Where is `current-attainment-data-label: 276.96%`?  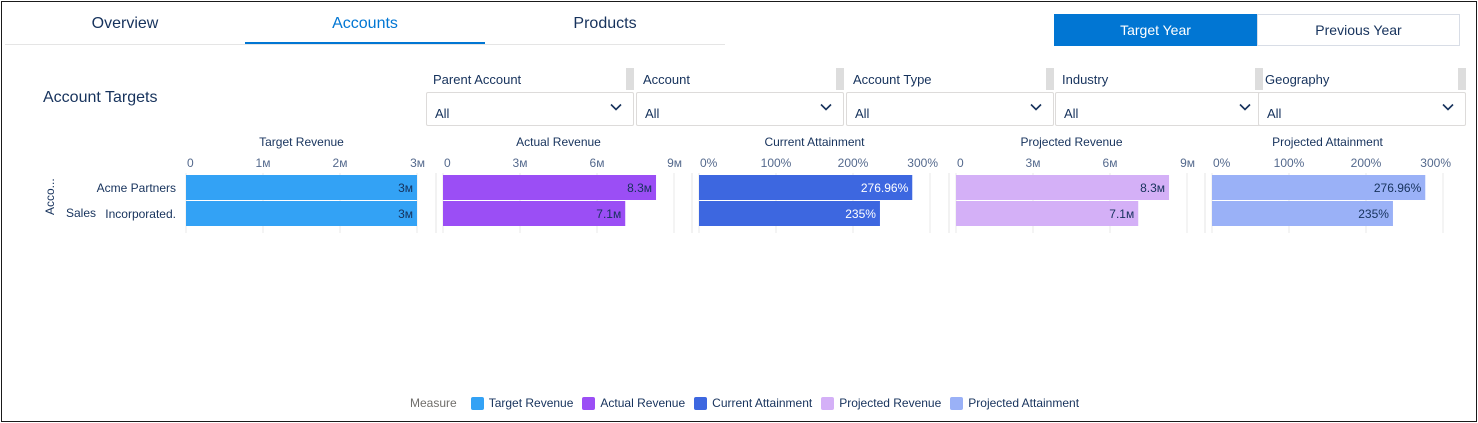
current-attainment-data-label: 276.96% is located at coordinates (885, 188).